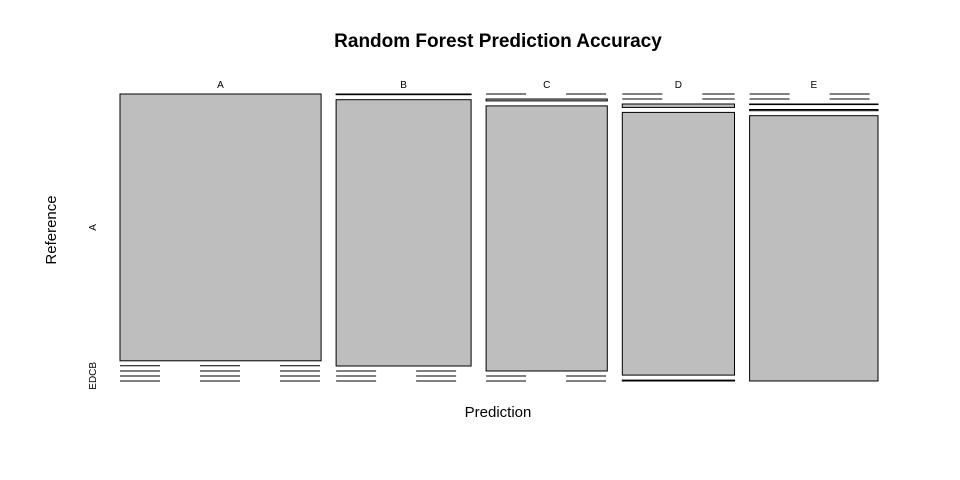 Image resolution: width=960 pixels, height=480 pixels. What do you see at coordinates (678, 380) in the screenshot?
I see `tile-D-E` at bounding box center [678, 380].